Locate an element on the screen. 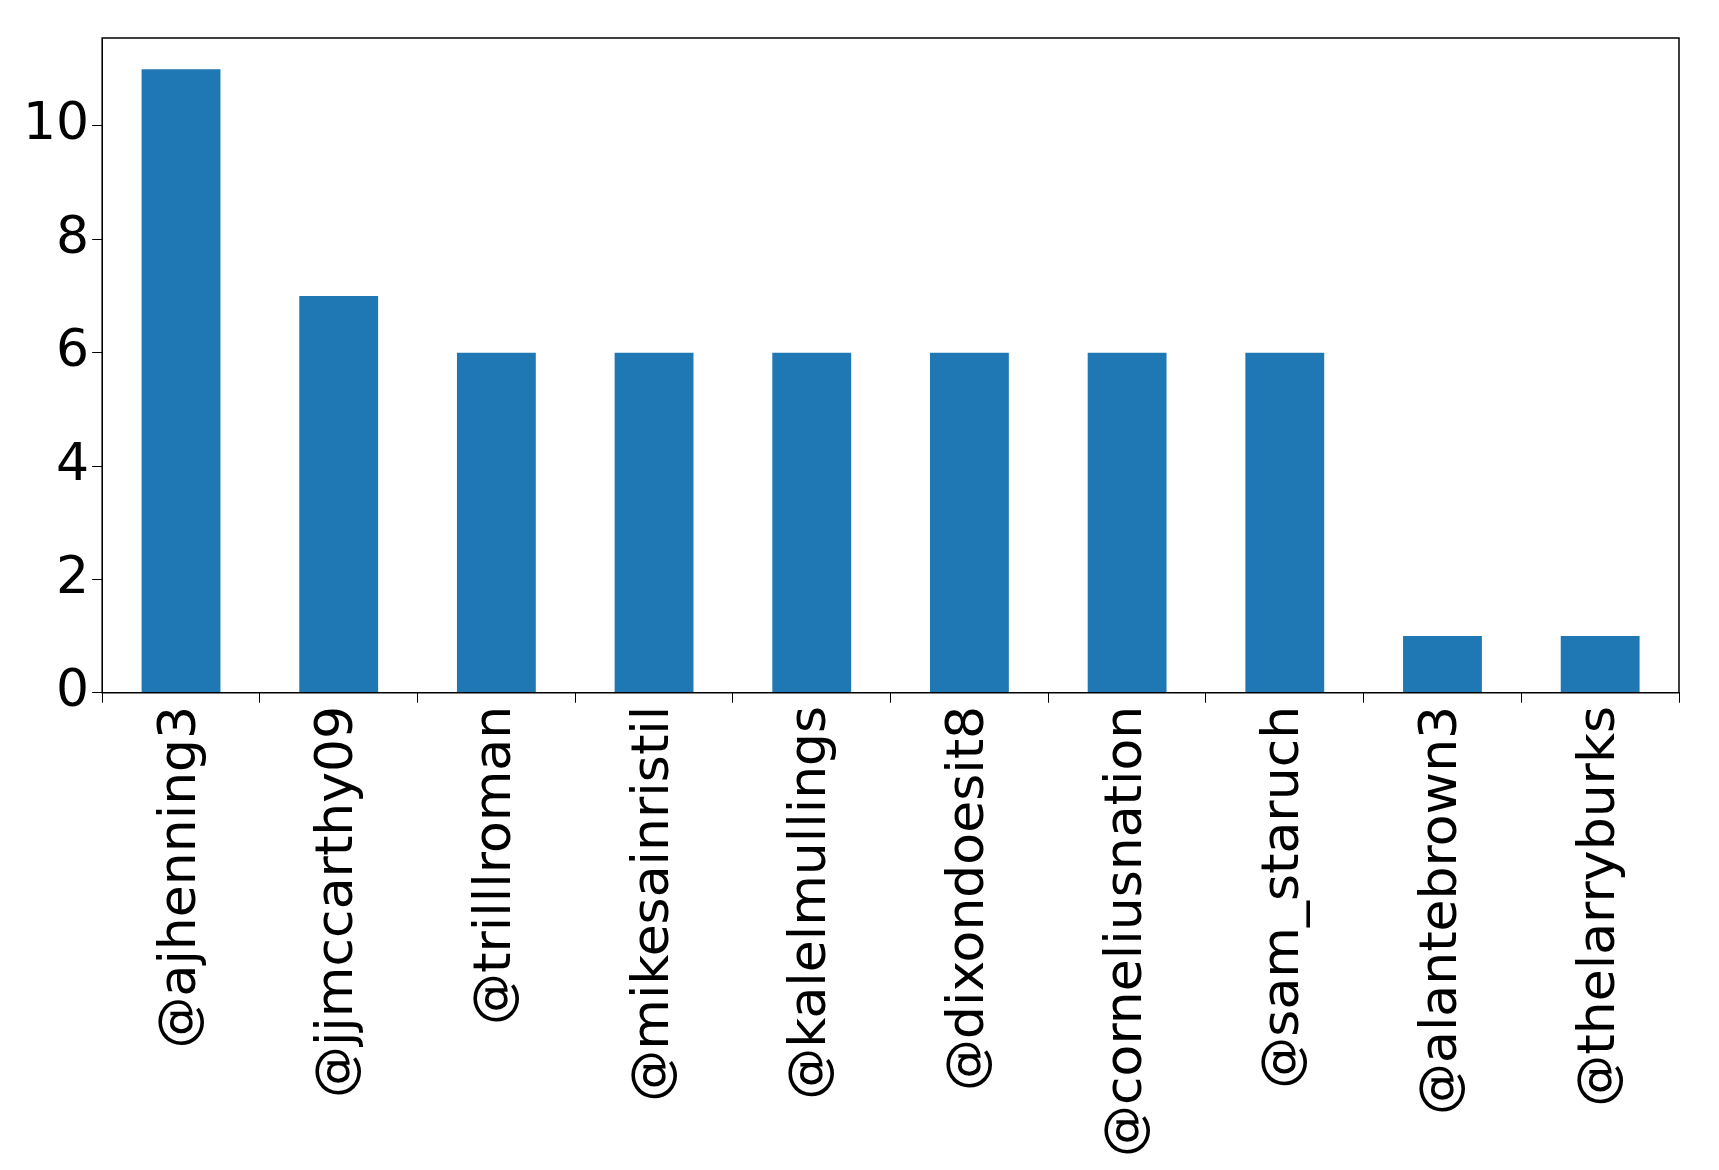 This screenshot has width=1719, height=1170. x-tick-label: @dixondoesit8 is located at coordinates (964, 898).